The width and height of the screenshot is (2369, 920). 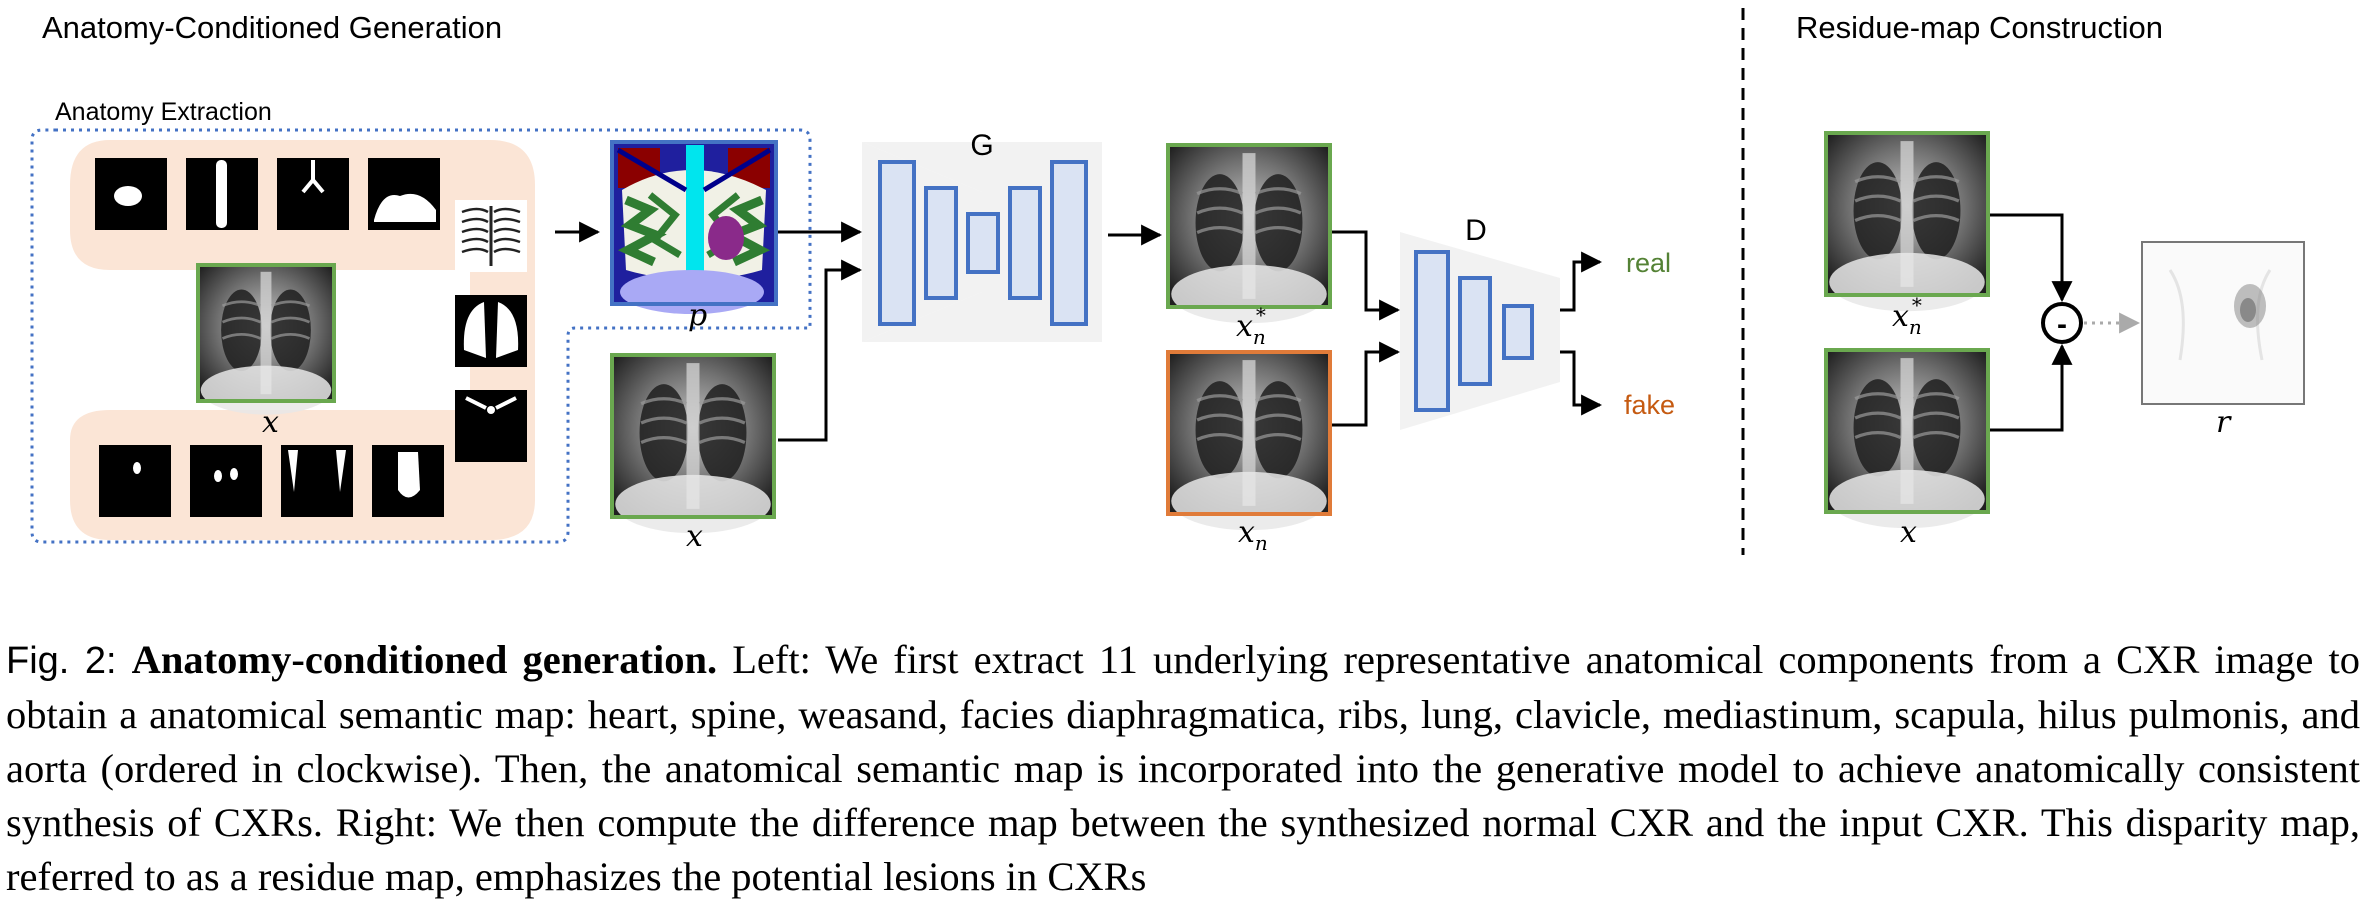 I want to click on arrow-synth-to-minus, so click(x=2031, y=258).